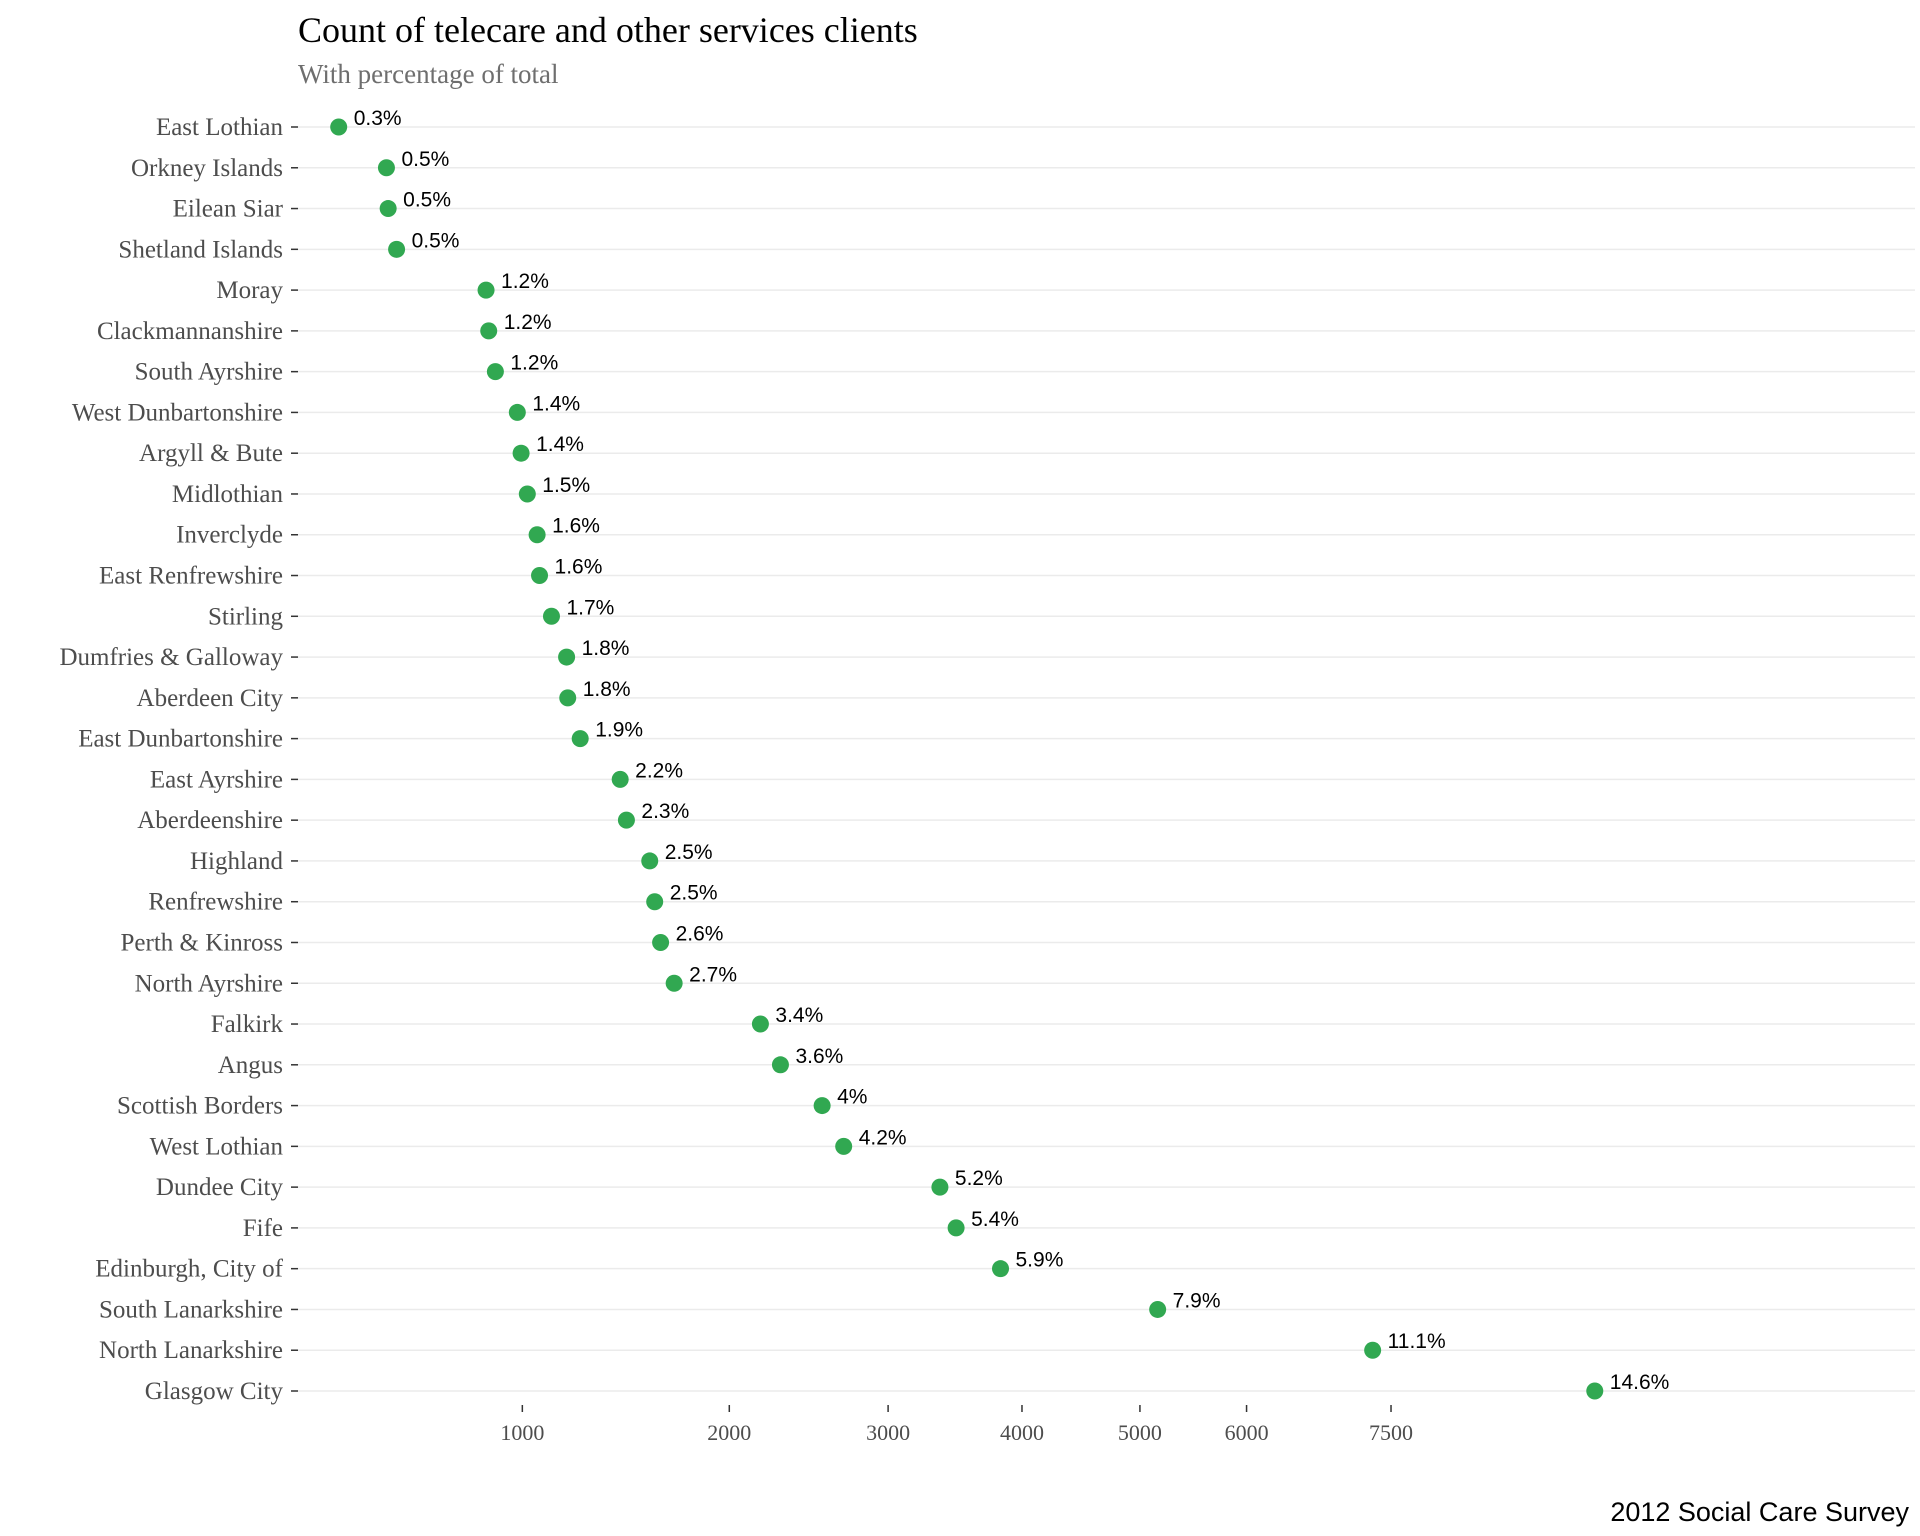  I want to click on chart-subtitle: With percentage of total, so click(428, 74).